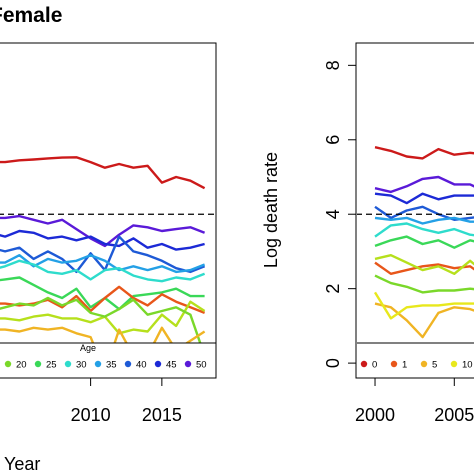 This screenshot has width=474, height=474. What do you see at coordinates (126, 401) in the screenshot?
I see `left-x-axis: 2010 2015` at bounding box center [126, 401].